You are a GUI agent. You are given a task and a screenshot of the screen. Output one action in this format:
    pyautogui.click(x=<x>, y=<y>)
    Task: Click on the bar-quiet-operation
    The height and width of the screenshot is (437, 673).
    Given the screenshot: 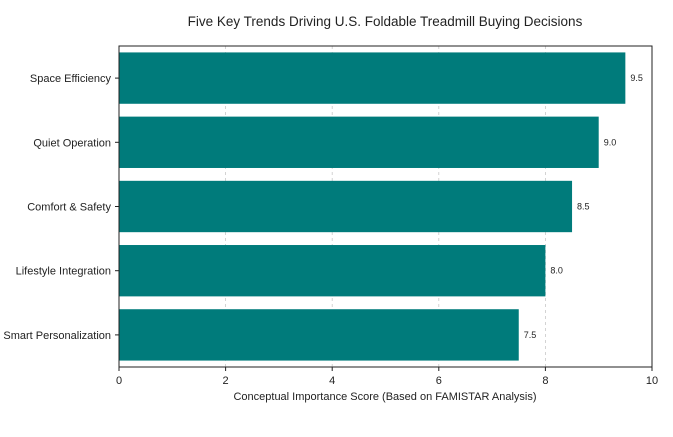 What is the action you would take?
    pyautogui.click(x=359, y=142)
    